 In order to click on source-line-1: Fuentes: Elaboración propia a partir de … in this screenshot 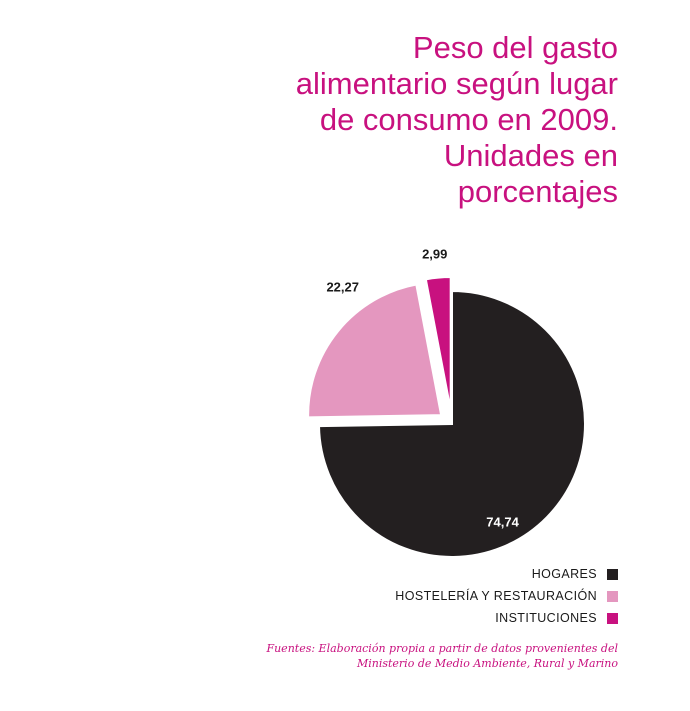, I will do `click(442, 648)`.